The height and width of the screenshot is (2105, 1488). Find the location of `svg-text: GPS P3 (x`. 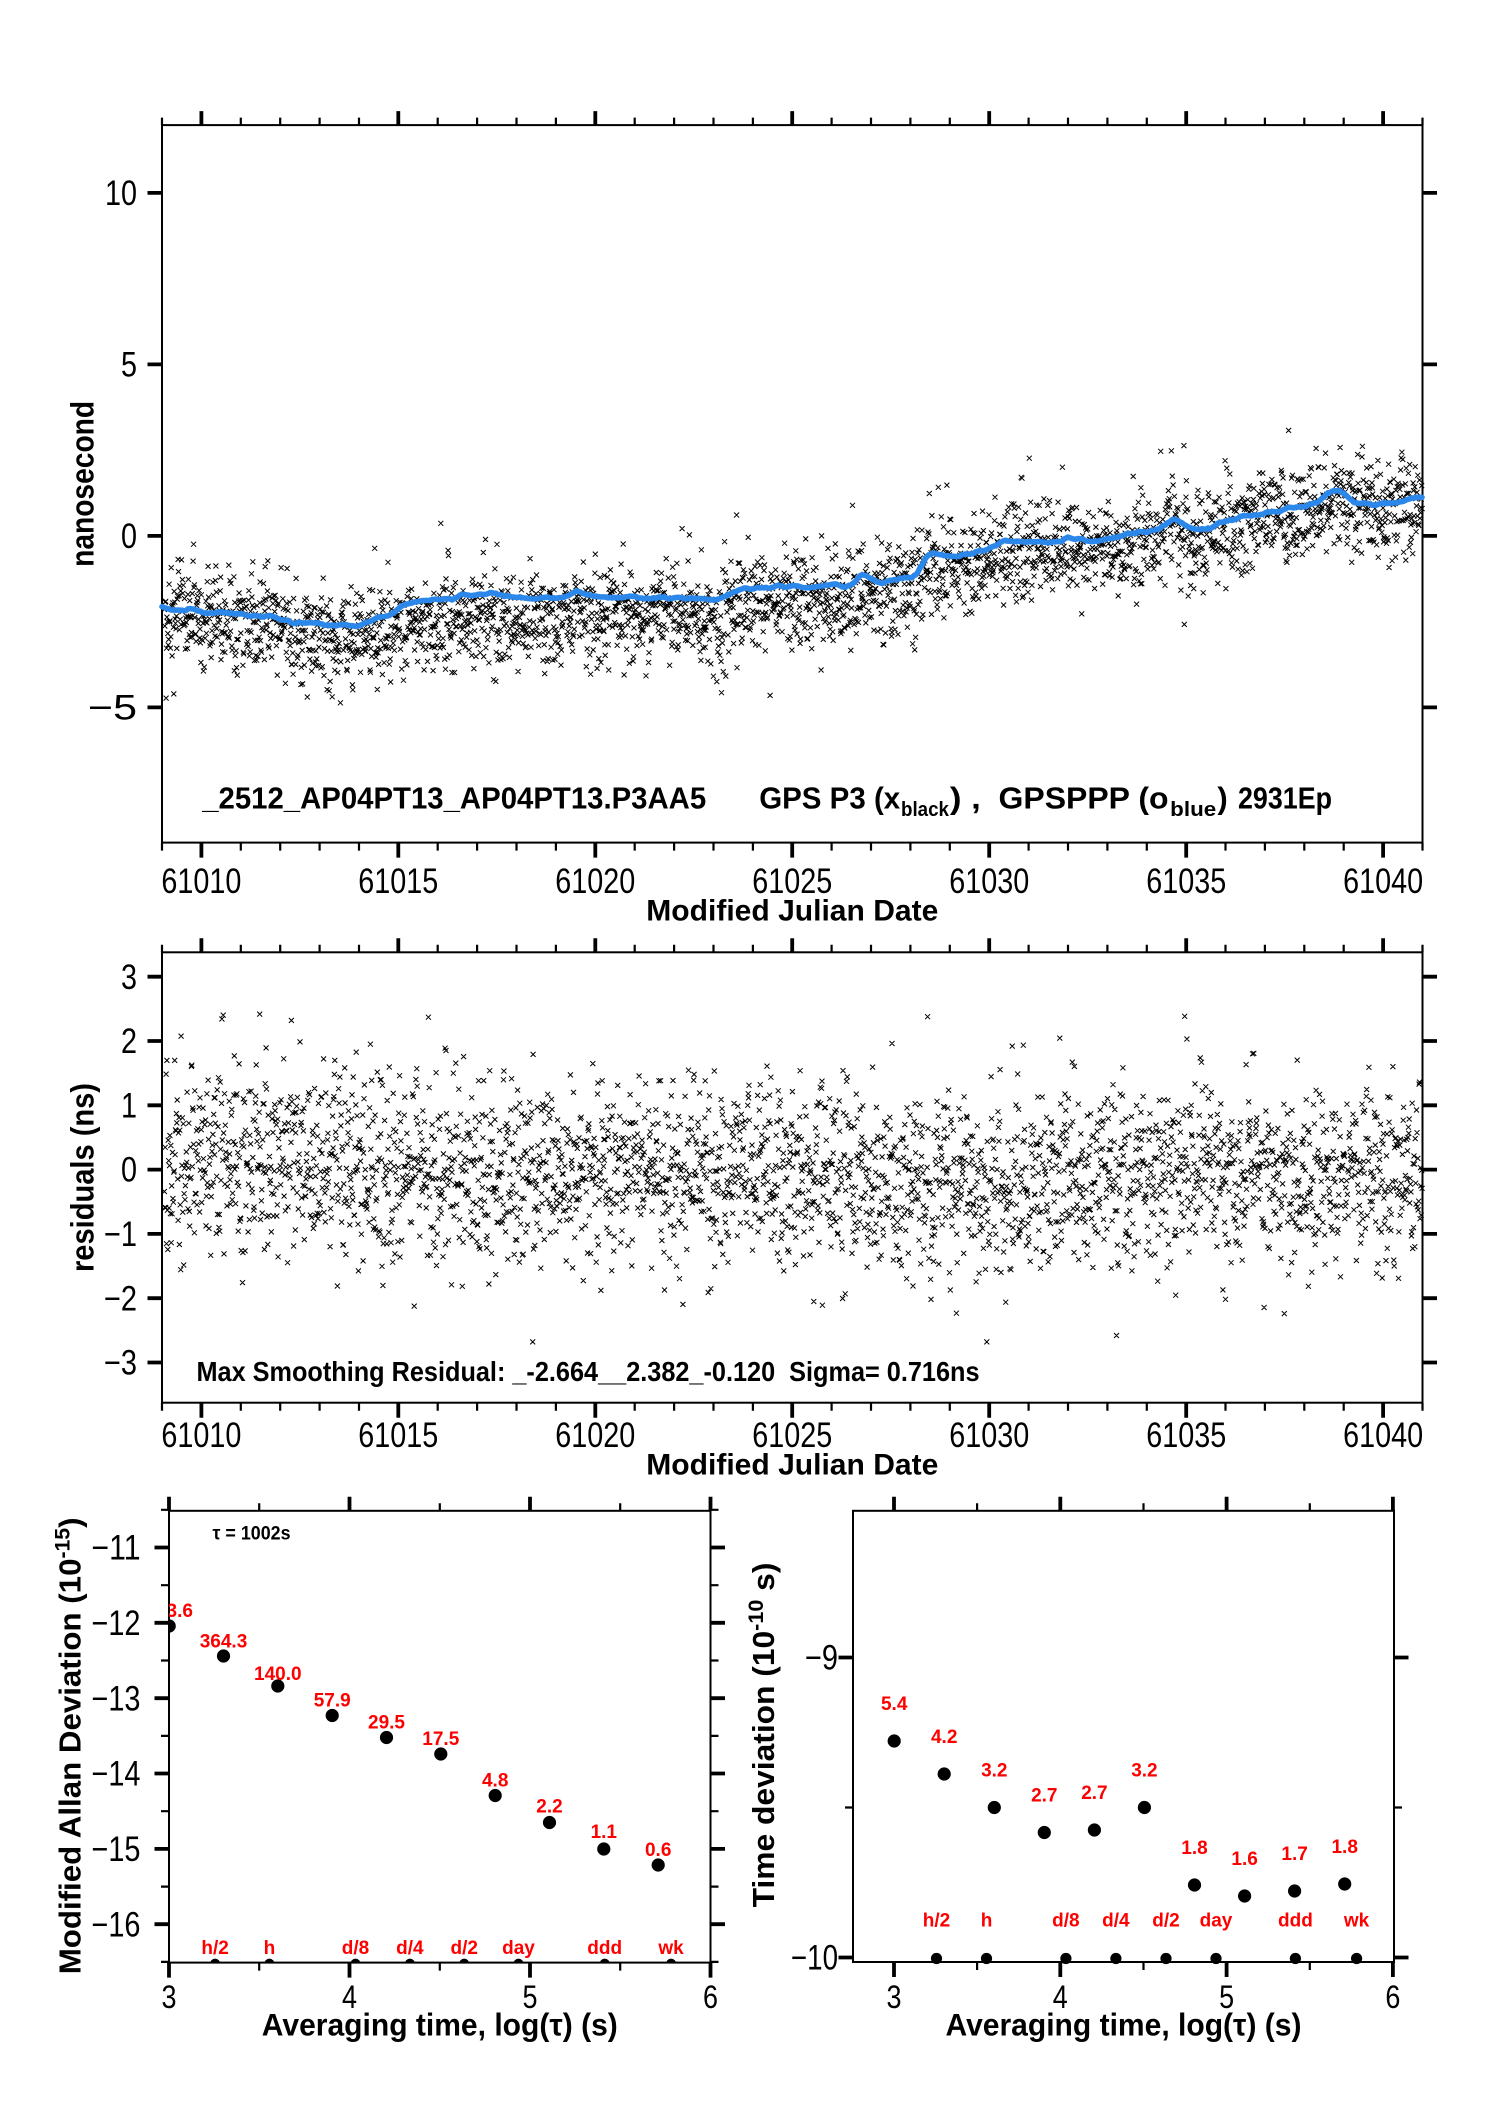

svg-text: GPS P3 (x is located at coordinates (830, 798).